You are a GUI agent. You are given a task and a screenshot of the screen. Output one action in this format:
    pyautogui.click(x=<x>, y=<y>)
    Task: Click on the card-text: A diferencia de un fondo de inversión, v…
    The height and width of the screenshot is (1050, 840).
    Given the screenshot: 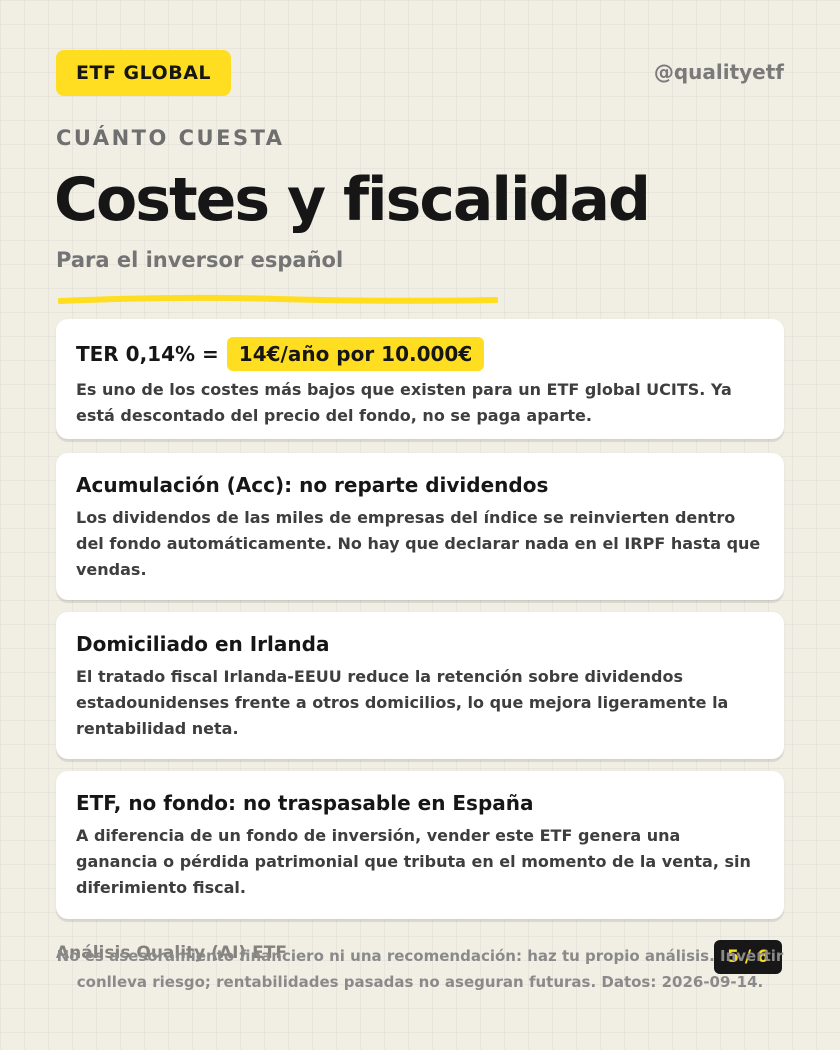 What is the action you would take?
    pyautogui.click(x=413, y=861)
    